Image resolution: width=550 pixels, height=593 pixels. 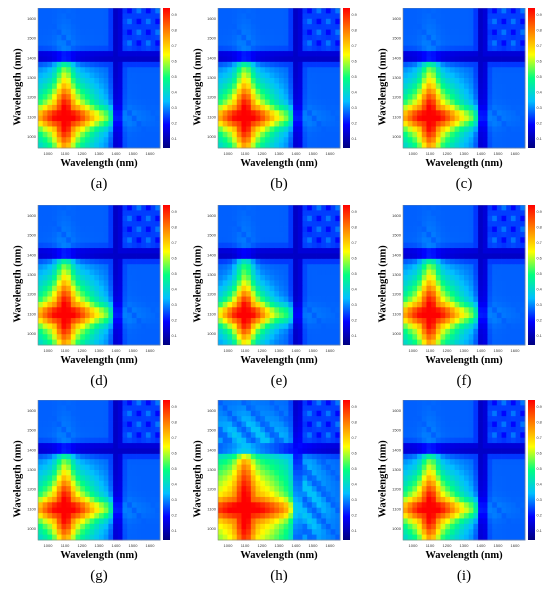 What do you see at coordinates (354, 259) in the screenshot?
I see `colorbar-tick-label: 0.6` at bounding box center [354, 259].